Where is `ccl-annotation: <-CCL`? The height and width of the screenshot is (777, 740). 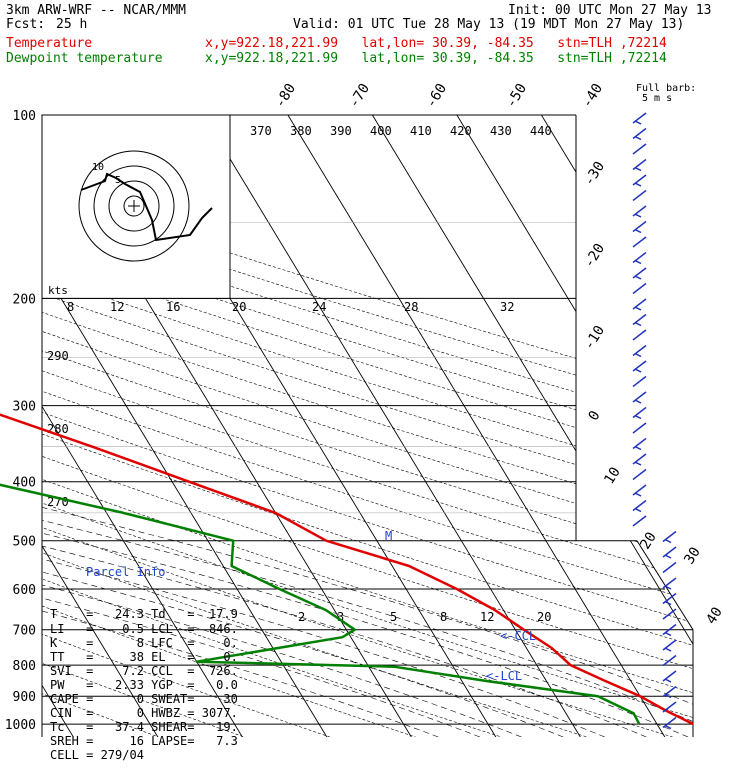
ccl-annotation: <-CCL is located at coordinates (518, 636).